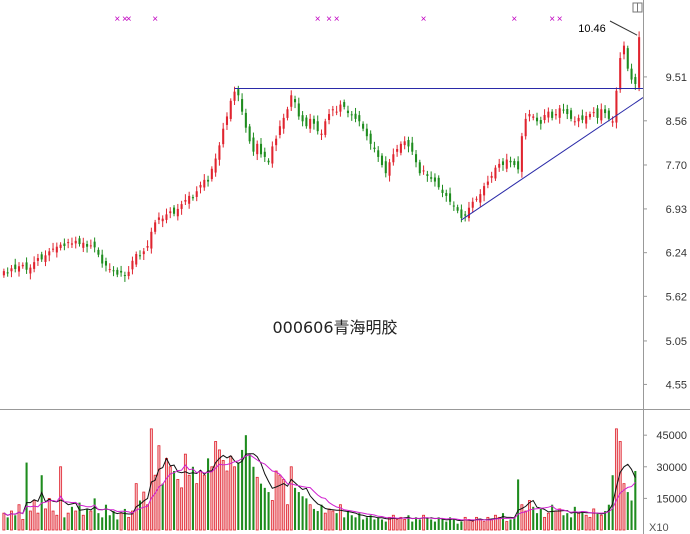 The width and height of the screenshot is (690, 534). I want to click on price-tick-label: 6.93, so click(676, 210).